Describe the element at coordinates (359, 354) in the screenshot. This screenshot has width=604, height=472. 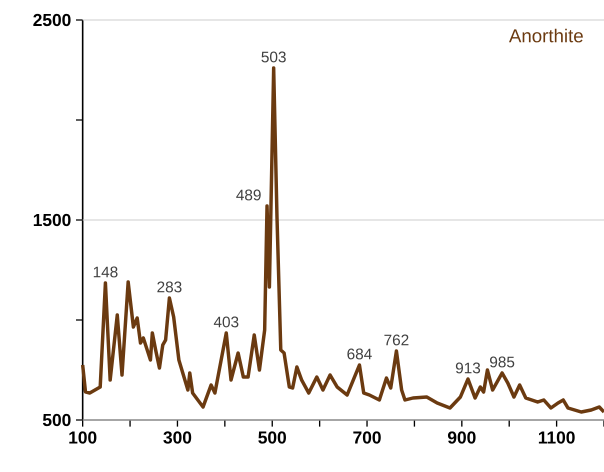
I see `annotation: 684` at that location.